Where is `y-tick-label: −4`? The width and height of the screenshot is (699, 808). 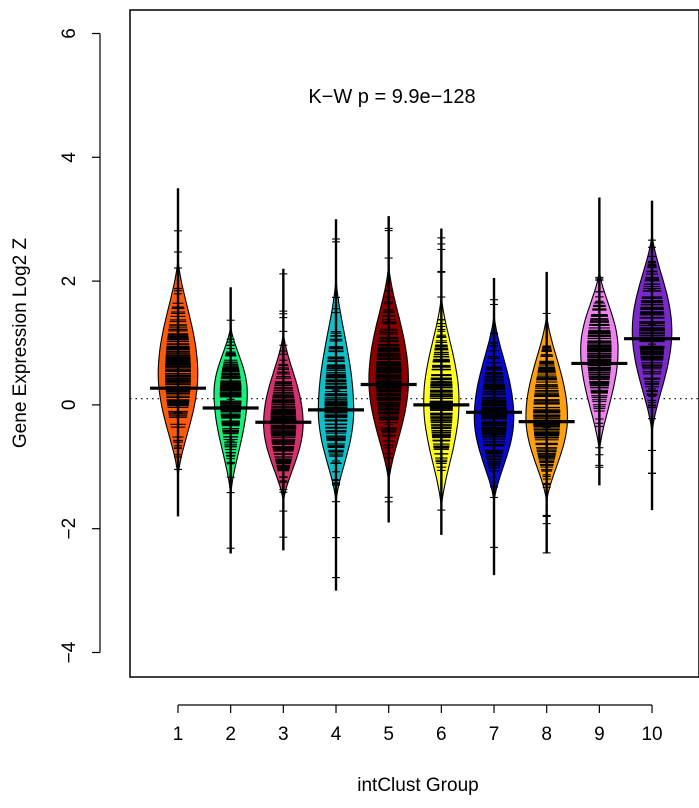 y-tick-label: −4 is located at coordinates (69, 652).